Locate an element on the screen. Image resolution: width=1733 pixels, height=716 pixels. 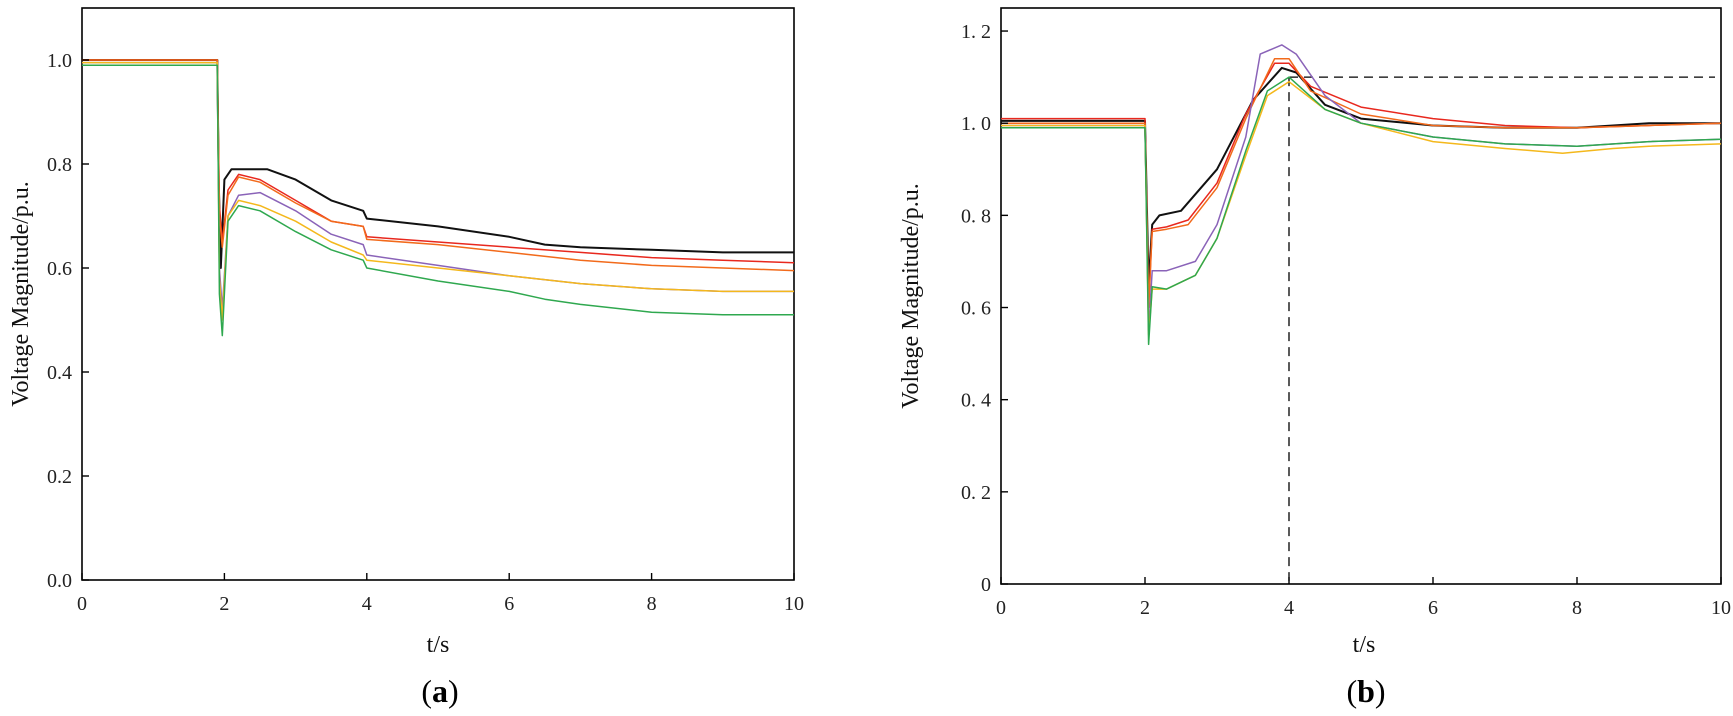
series-line-red-b is located at coordinates (1361, 185).